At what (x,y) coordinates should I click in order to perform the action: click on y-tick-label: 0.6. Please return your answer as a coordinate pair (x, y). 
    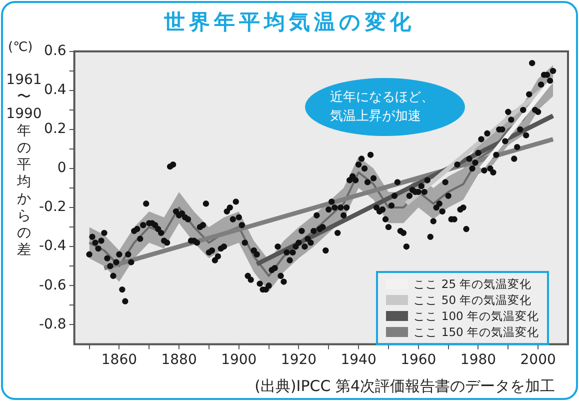
    Looking at the image, I should click on (55, 51).